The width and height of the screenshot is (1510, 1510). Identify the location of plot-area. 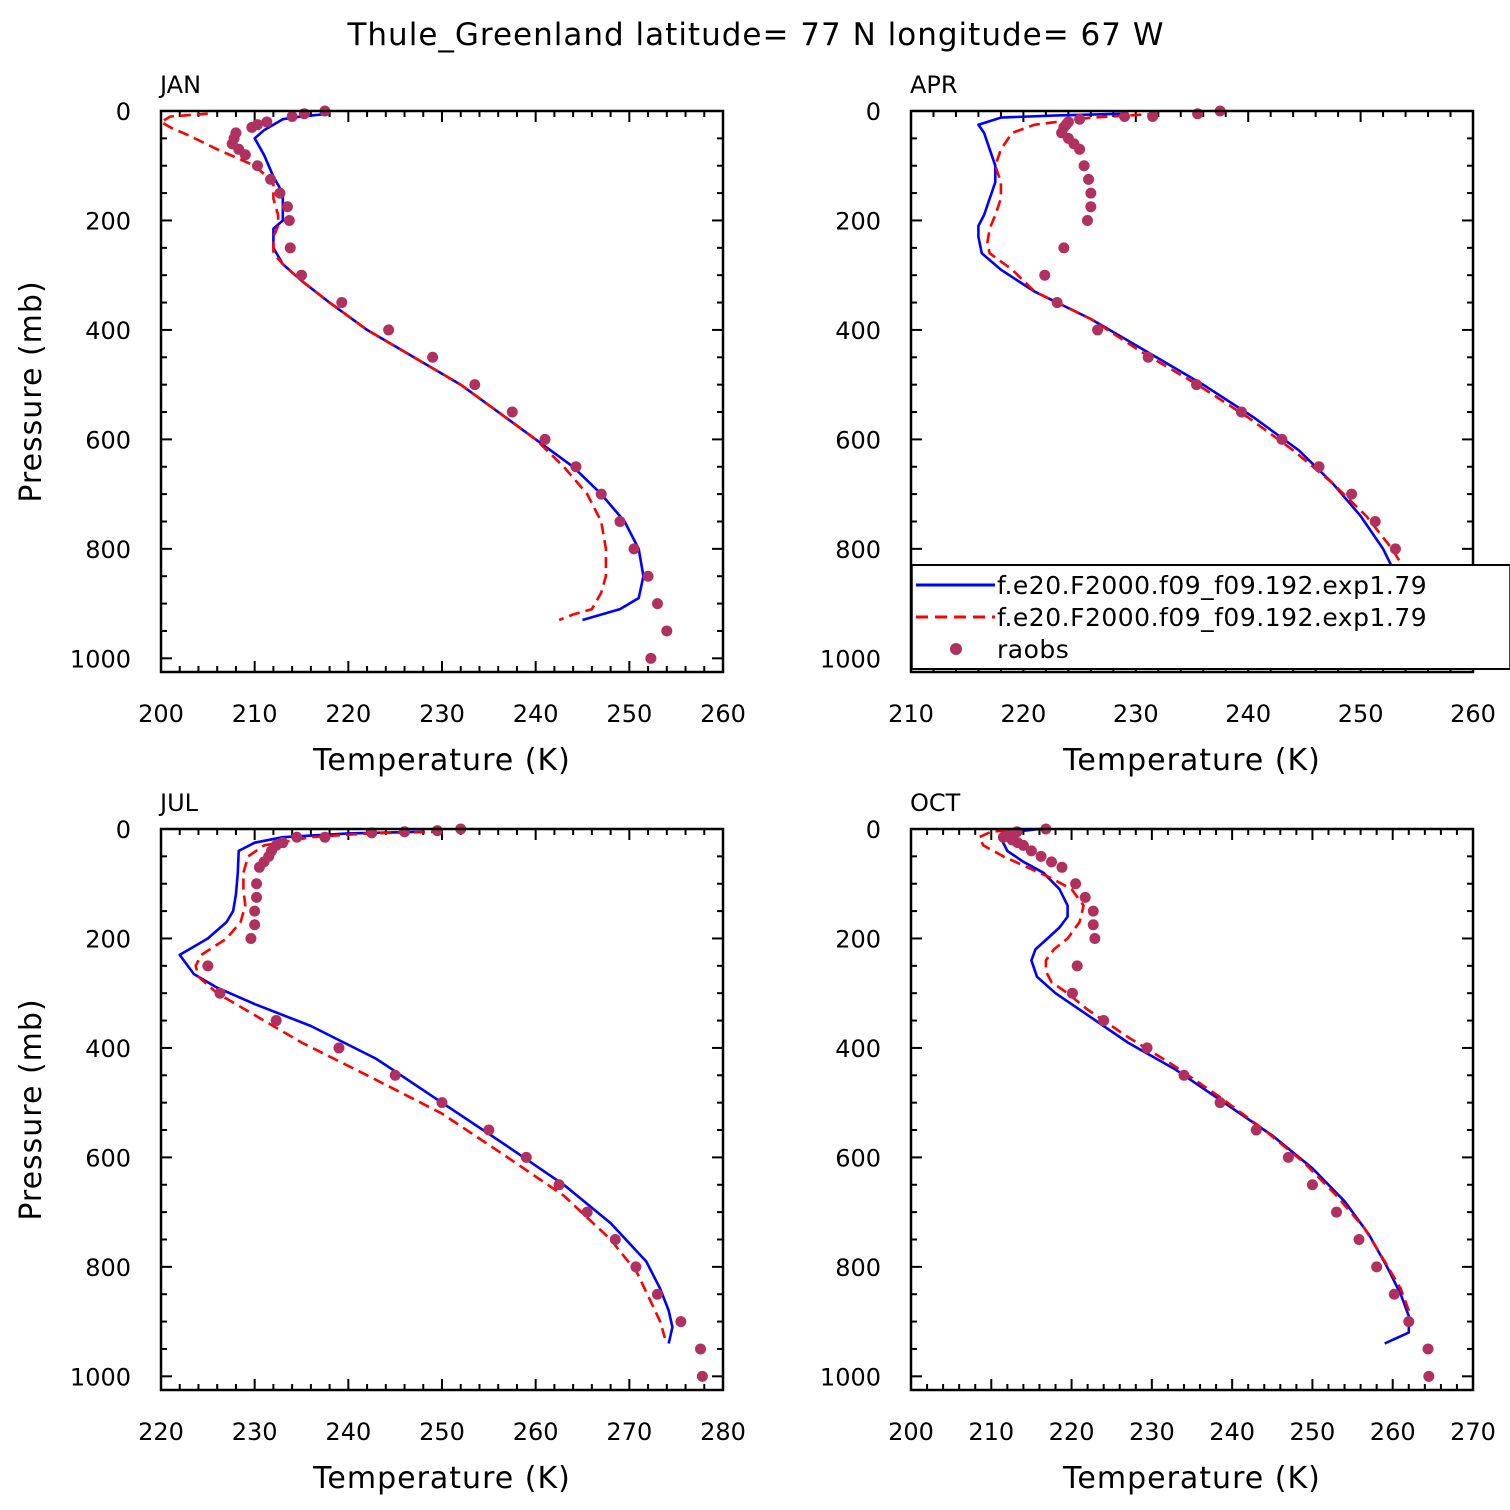
(1206, 1102).